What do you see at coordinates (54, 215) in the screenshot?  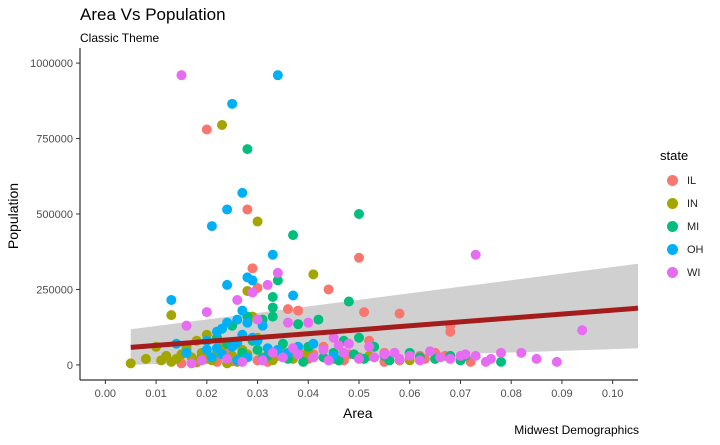 I see `y-tick-label: 500000` at bounding box center [54, 215].